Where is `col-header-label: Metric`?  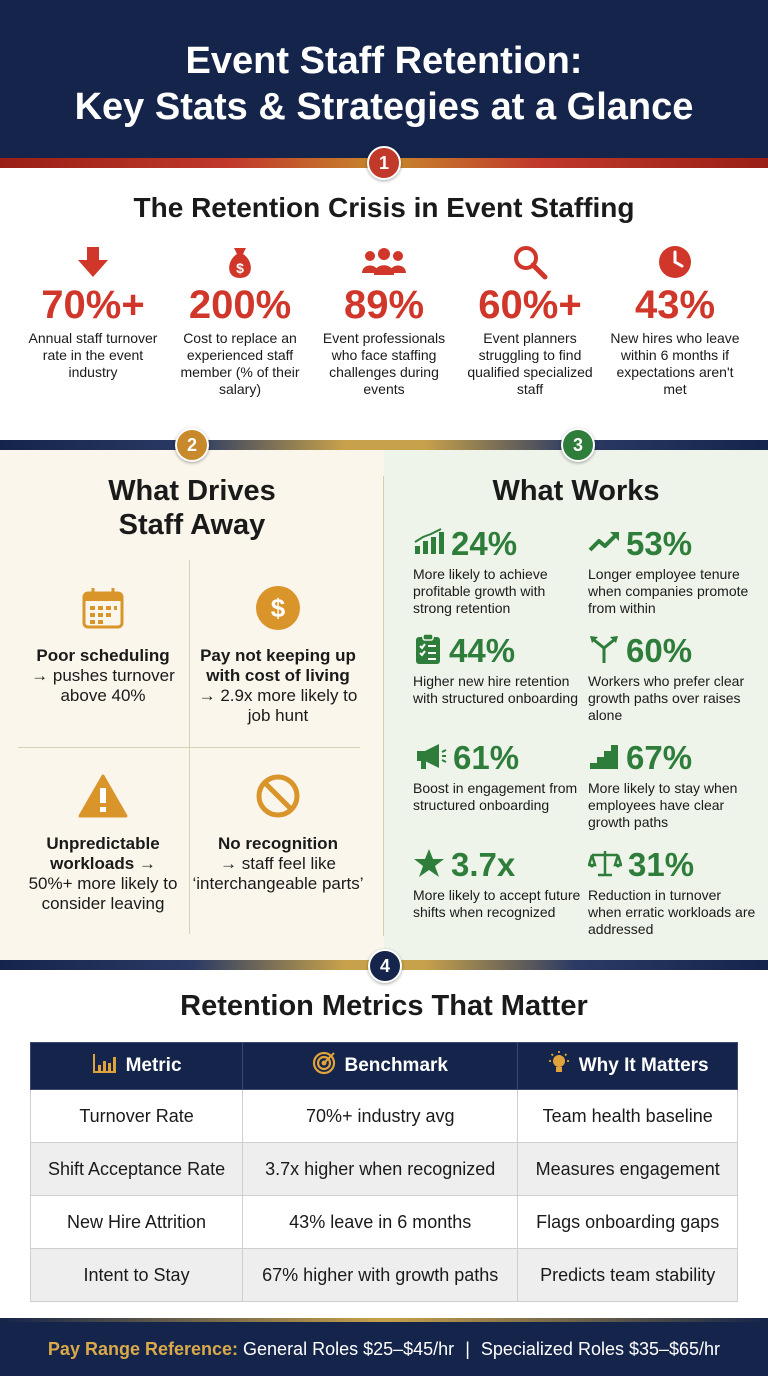
col-header-label: Metric is located at coordinates (153, 1065).